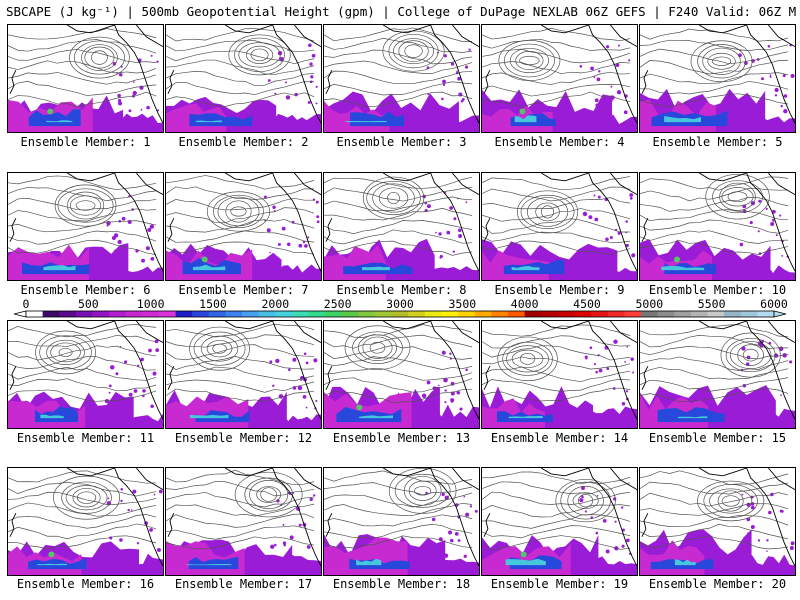 The height and width of the screenshot is (600, 800). I want to click on ensemble-member-caption: Ensemble Member: 16, so click(85, 584).